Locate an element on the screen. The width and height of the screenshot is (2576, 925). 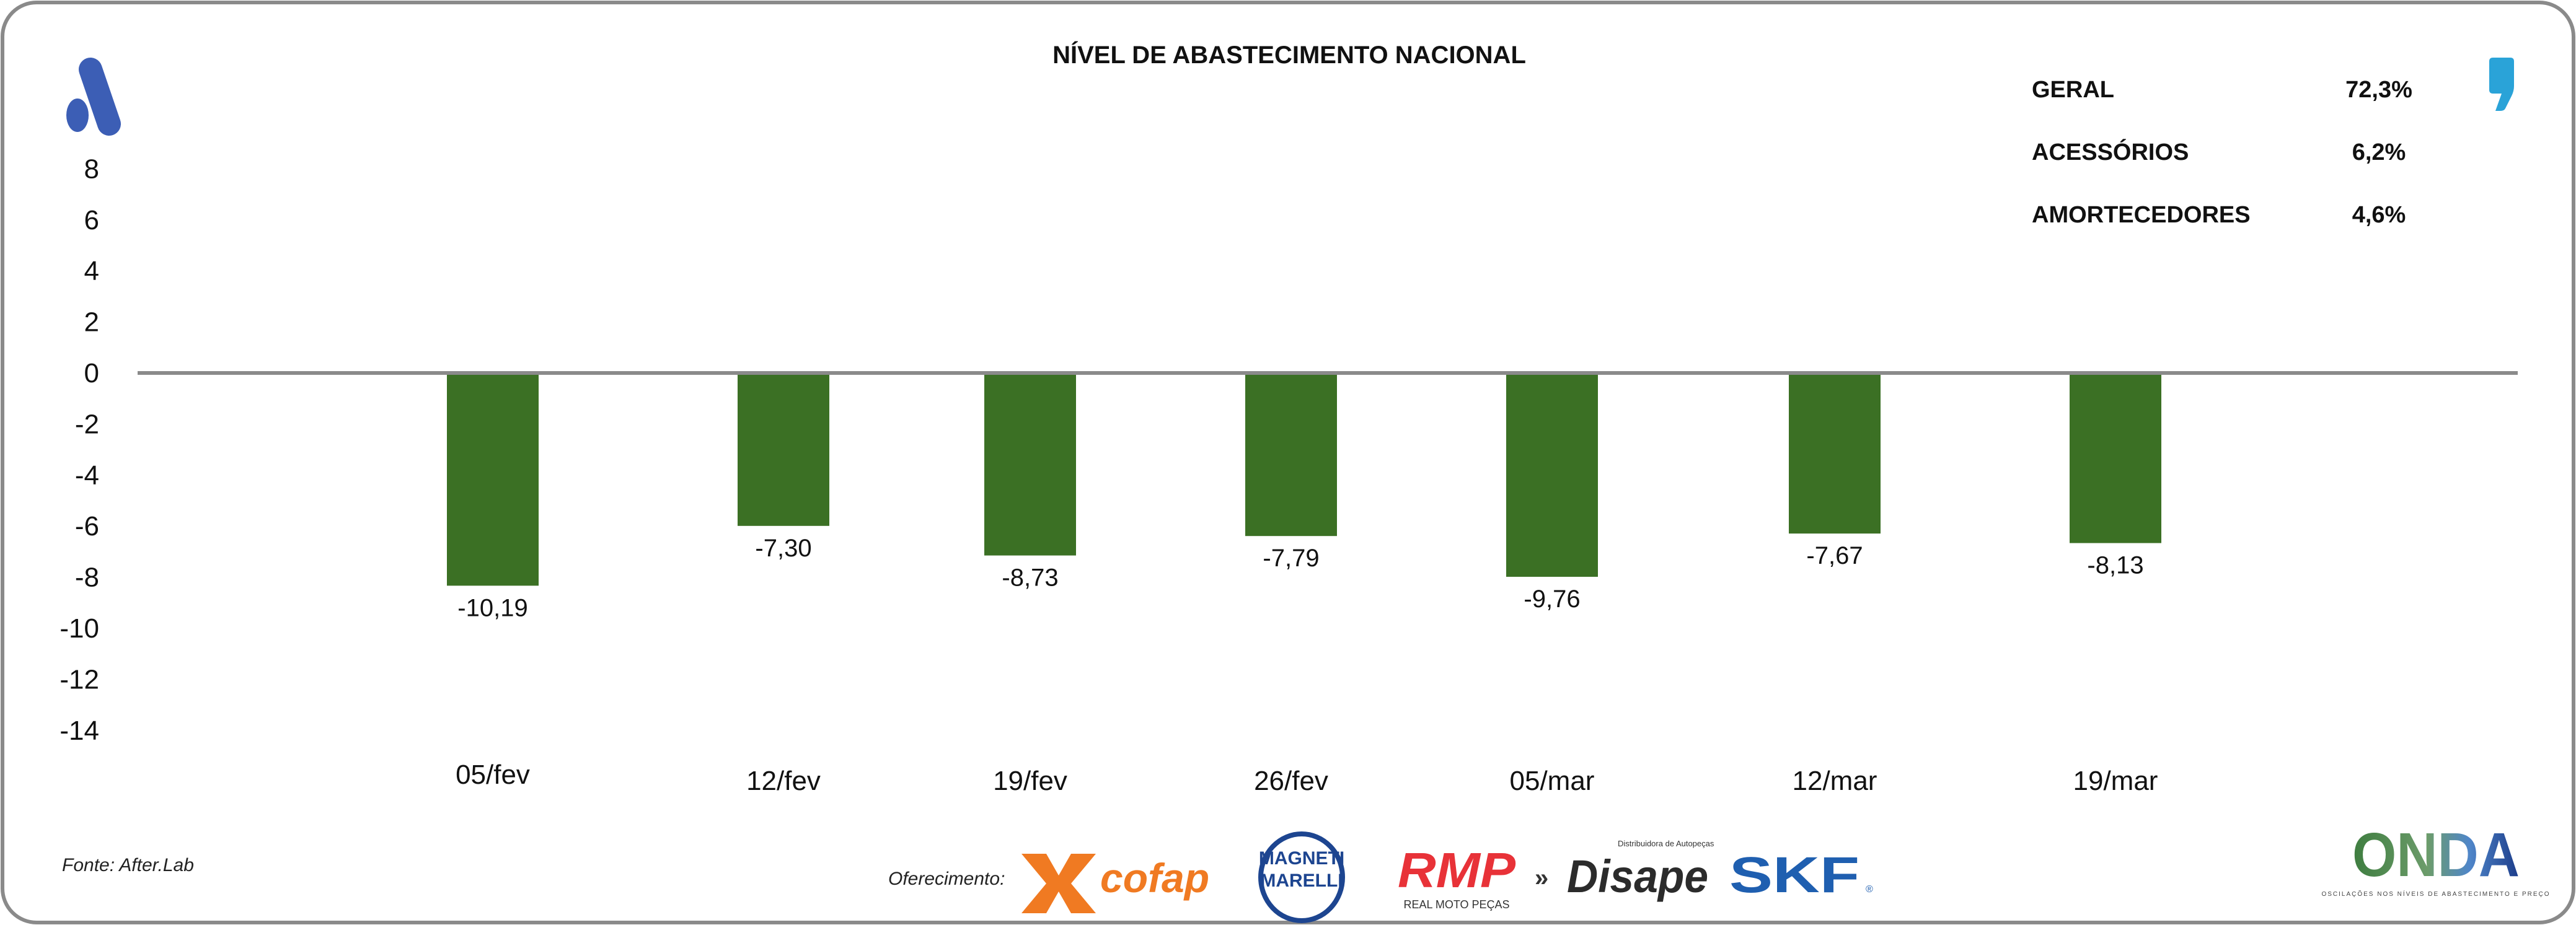
y-tick-label: -8 is located at coordinates (87, 578).